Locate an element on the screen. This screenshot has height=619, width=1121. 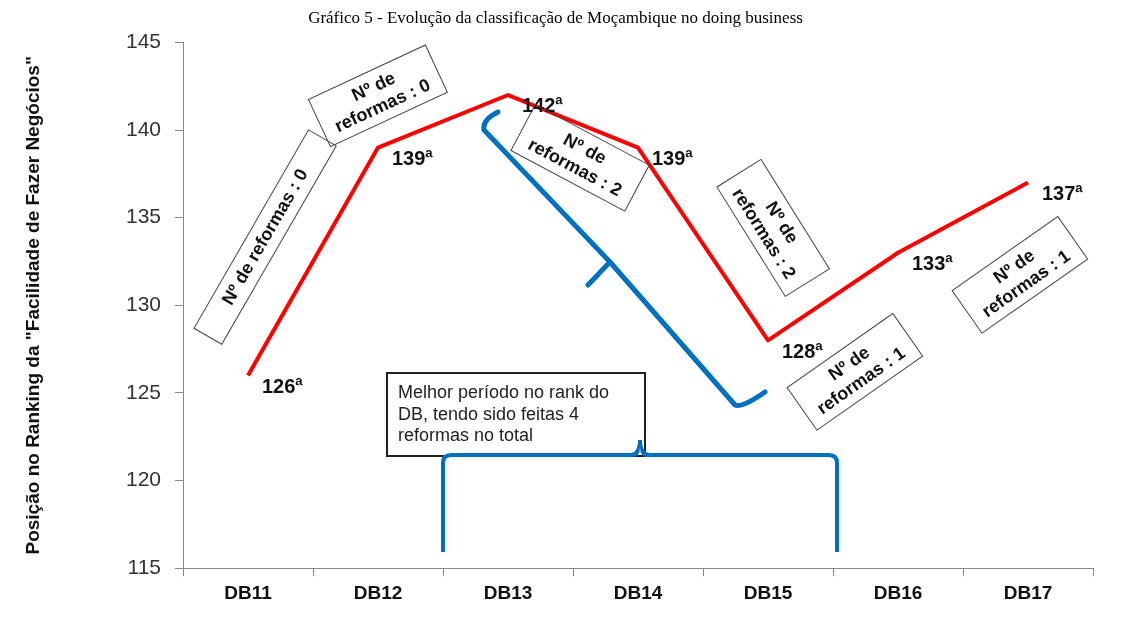
data-label: 133ª is located at coordinates (933, 263).